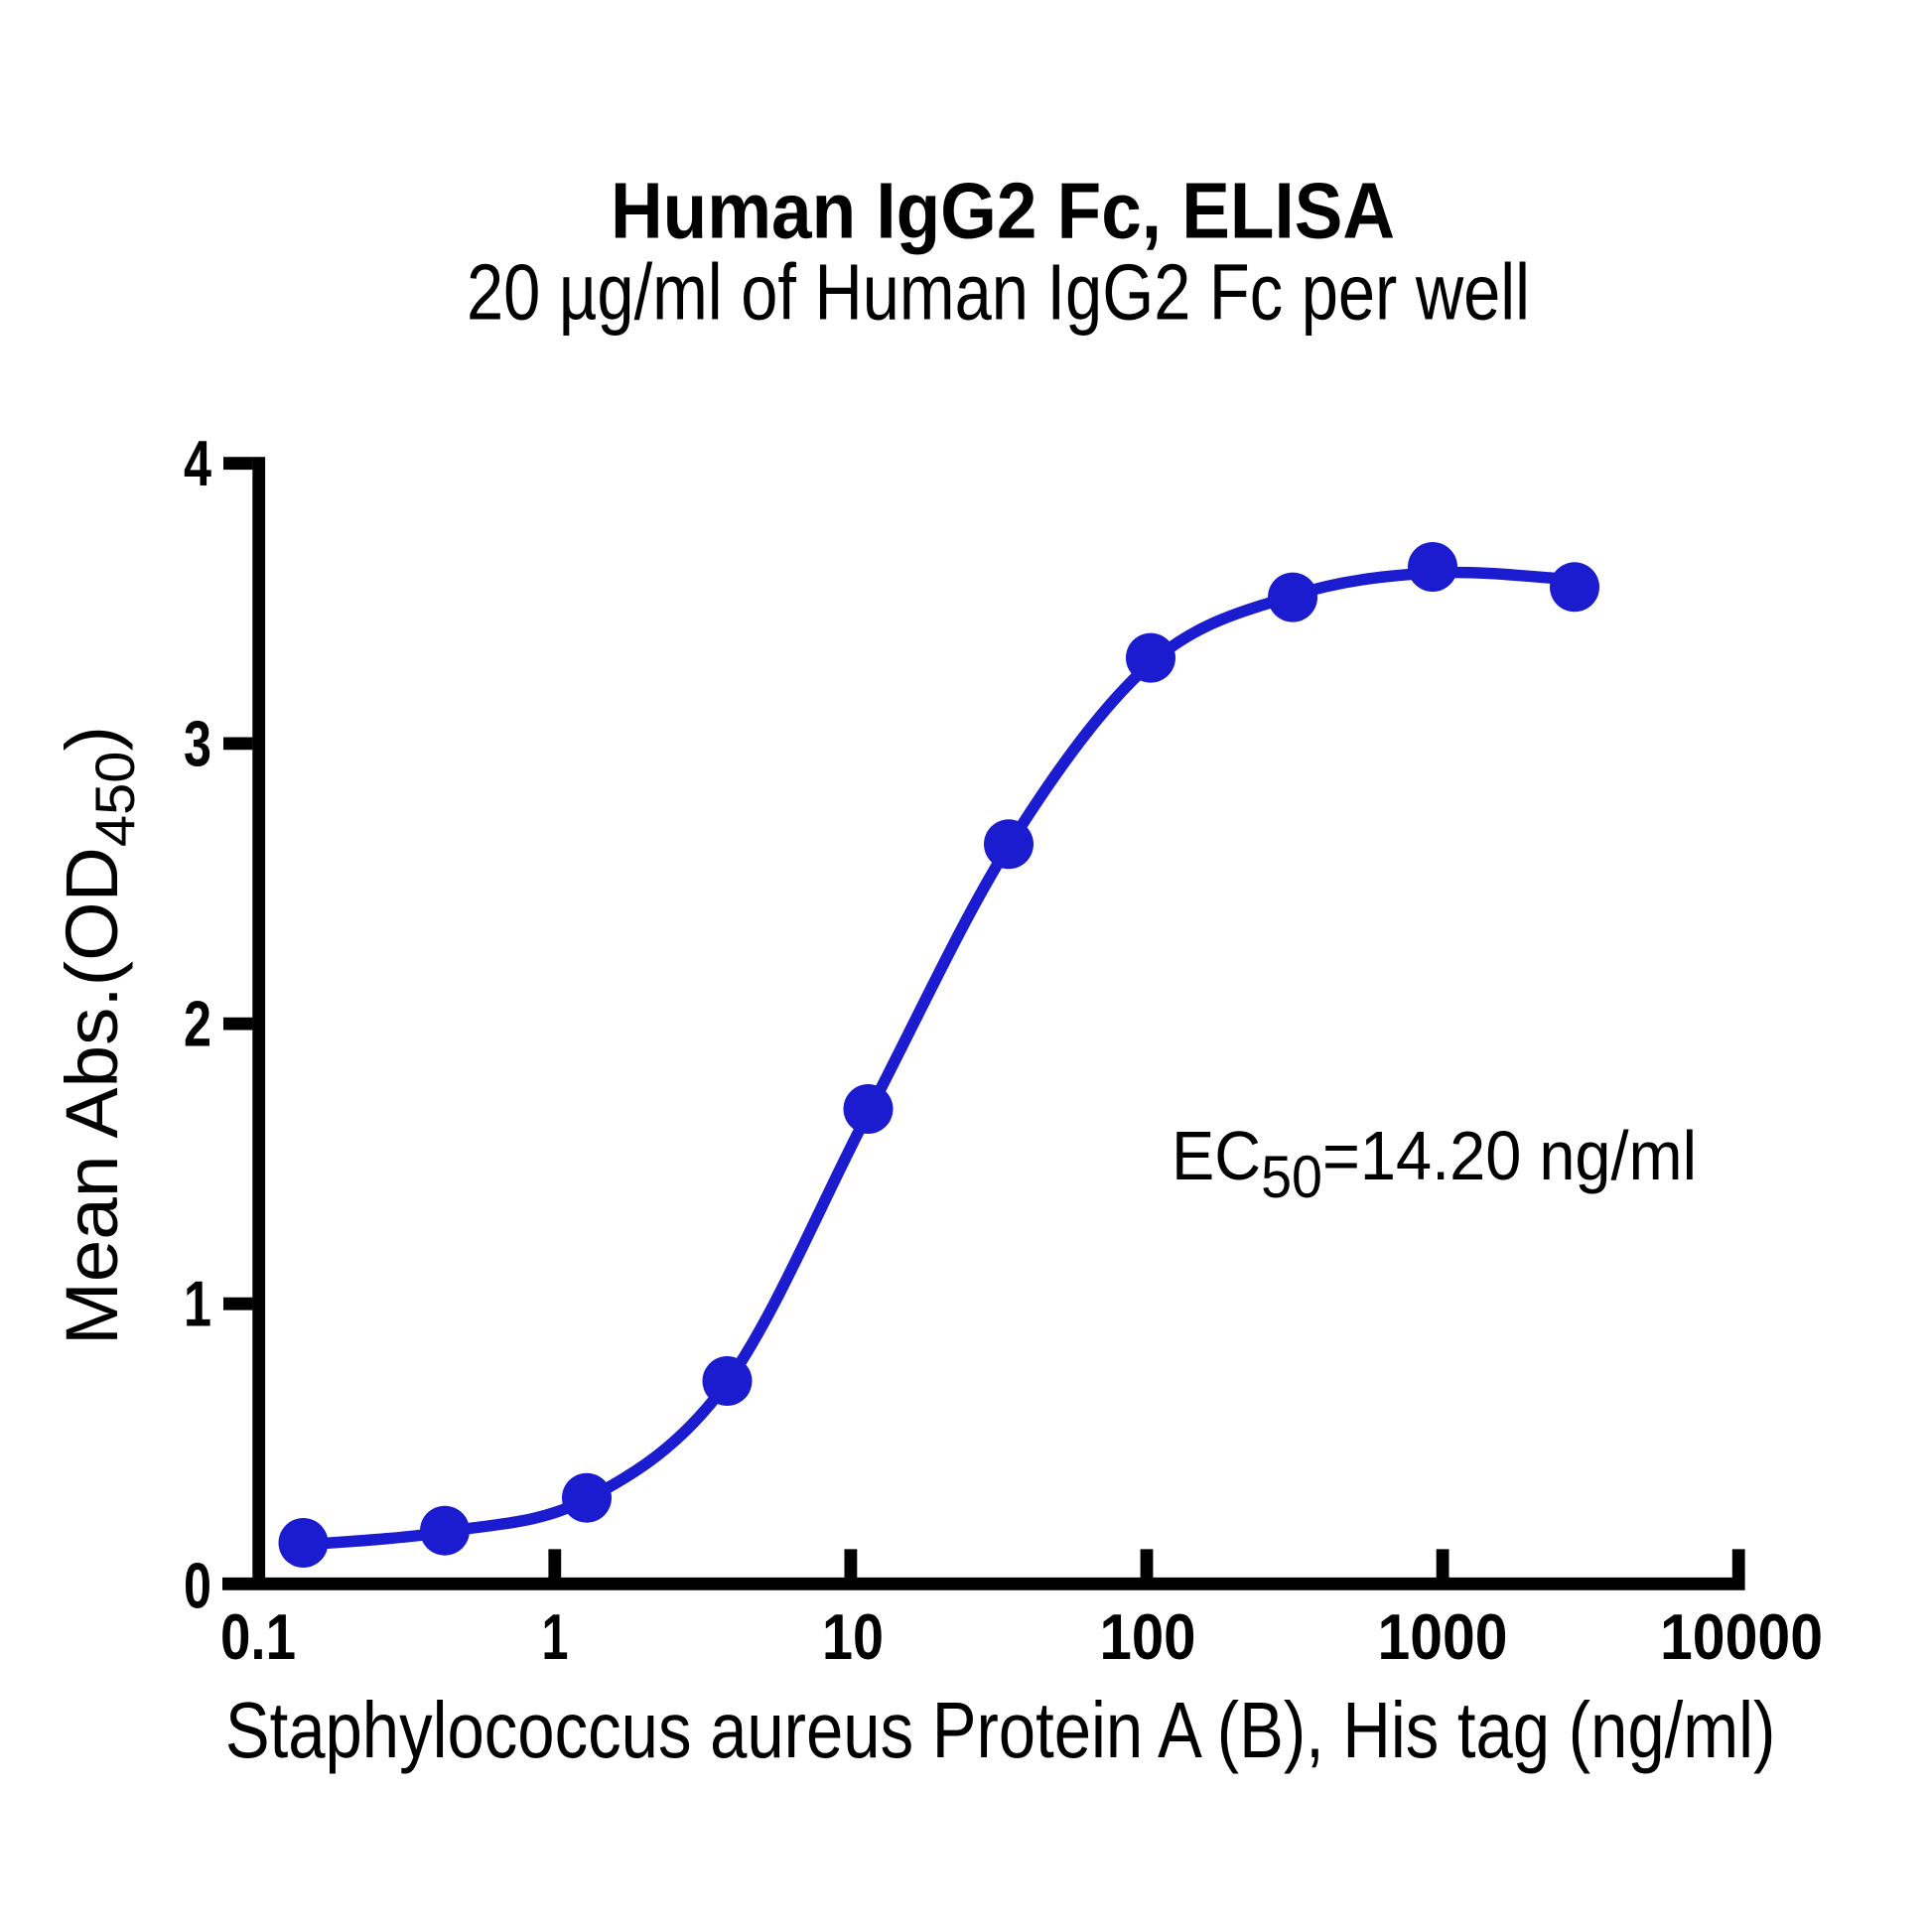 Image resolution: width=1932 pixels, height=1932 pixels. Describe the element at coordinates (198, 1024) in the screenshot. I see `svg-text: 2` at that location.